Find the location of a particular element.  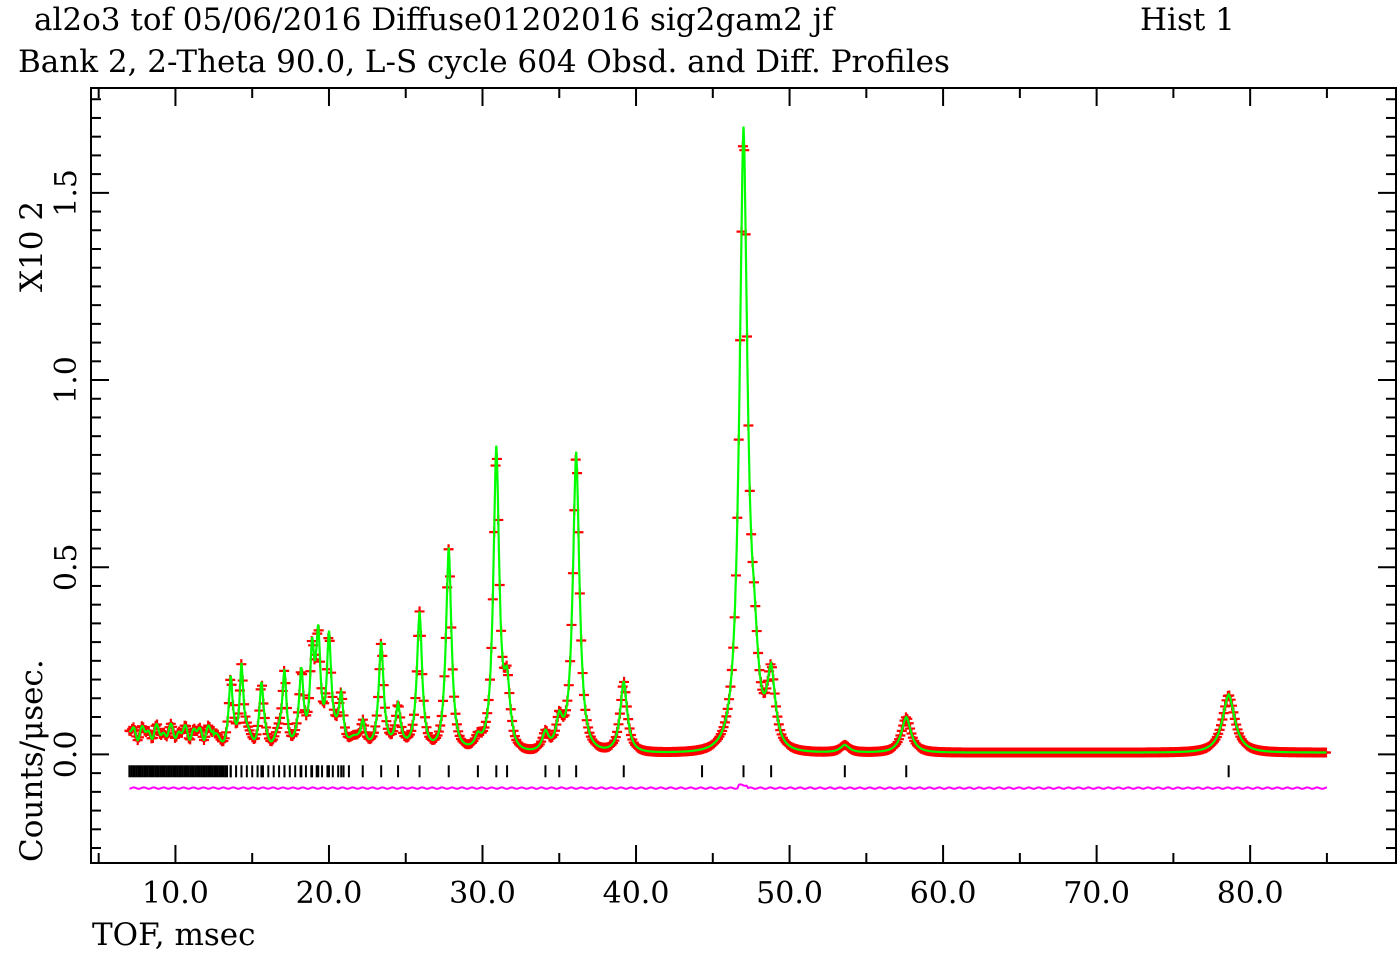

x-tick-label: 30.0 is located at coordinates (482, 893).